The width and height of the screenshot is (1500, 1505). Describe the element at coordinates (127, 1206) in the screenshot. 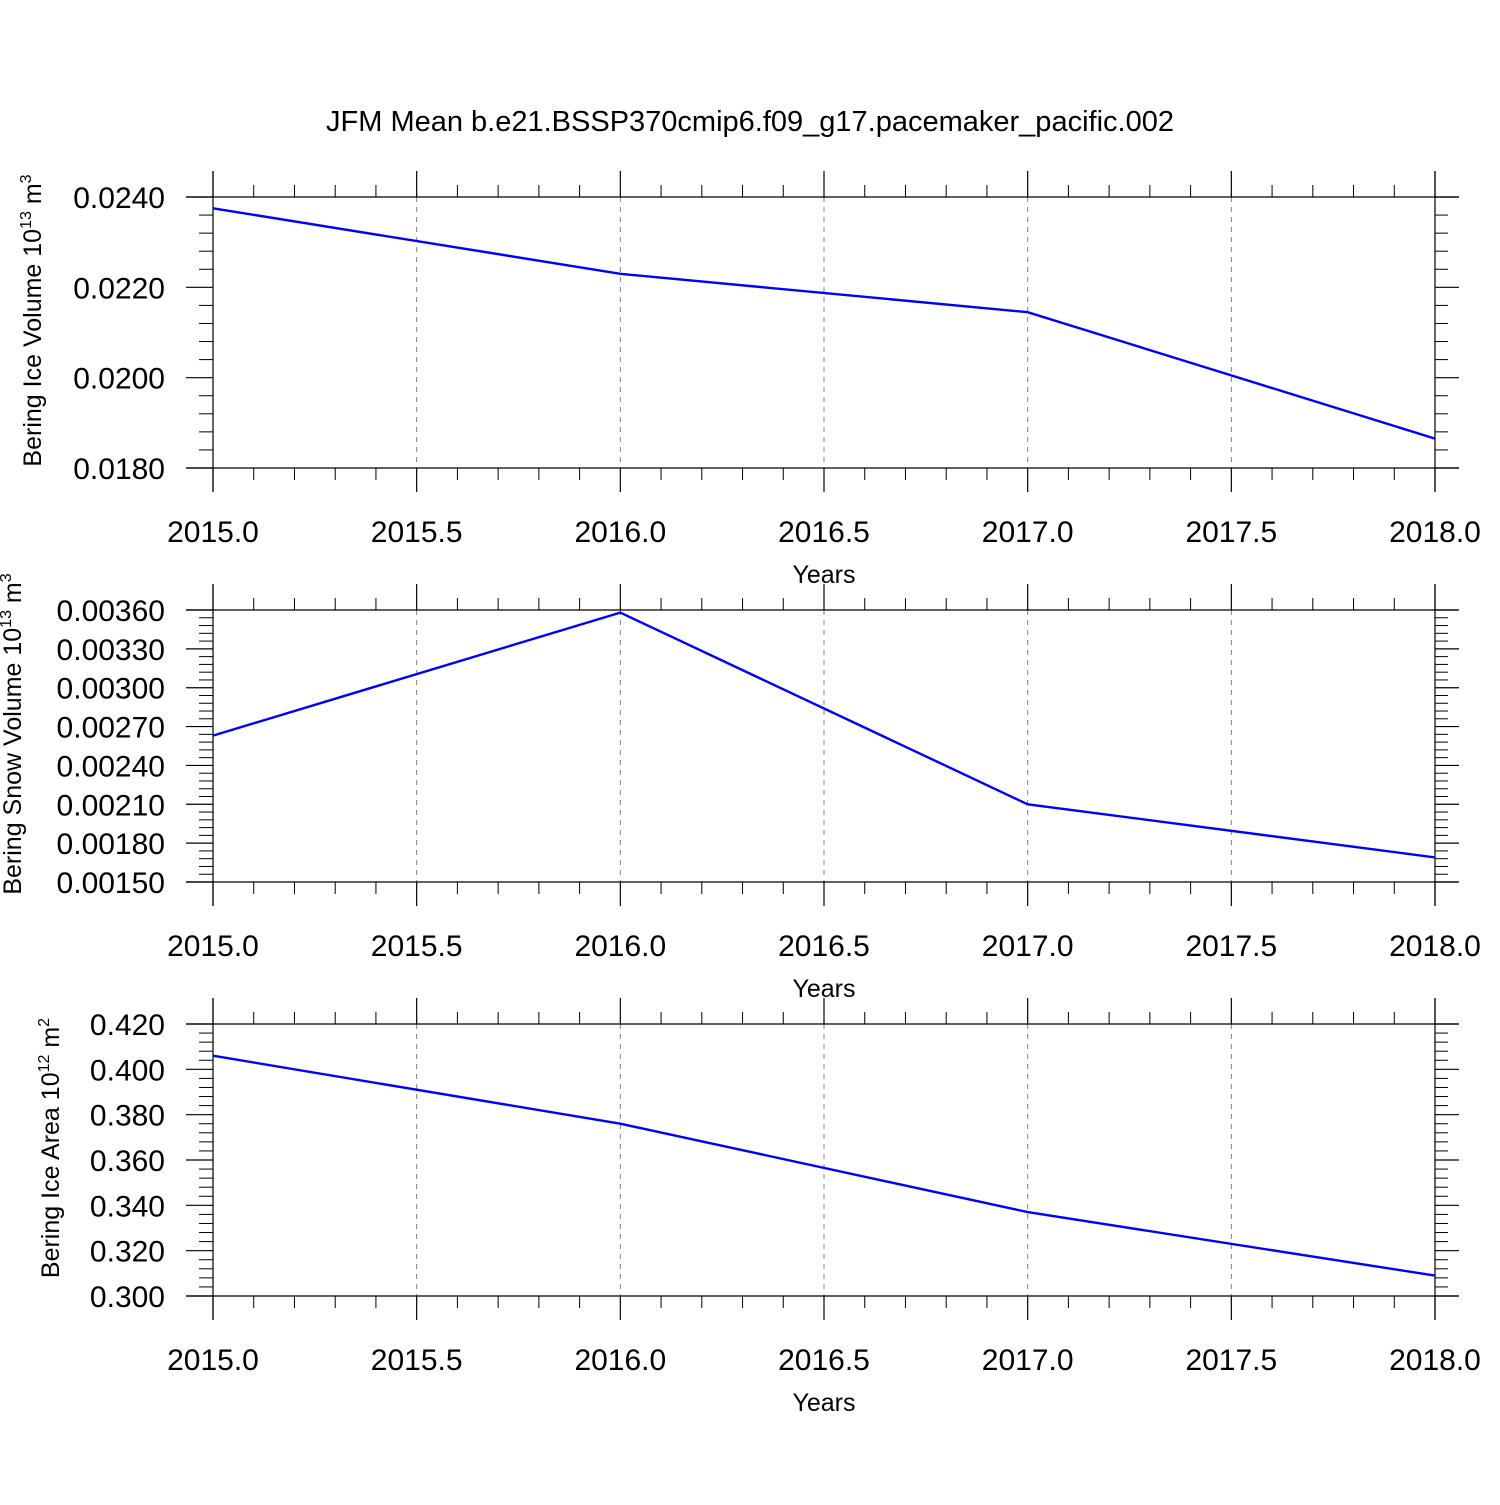

I see `panel-3-ytick-label: 0.340` at that location.